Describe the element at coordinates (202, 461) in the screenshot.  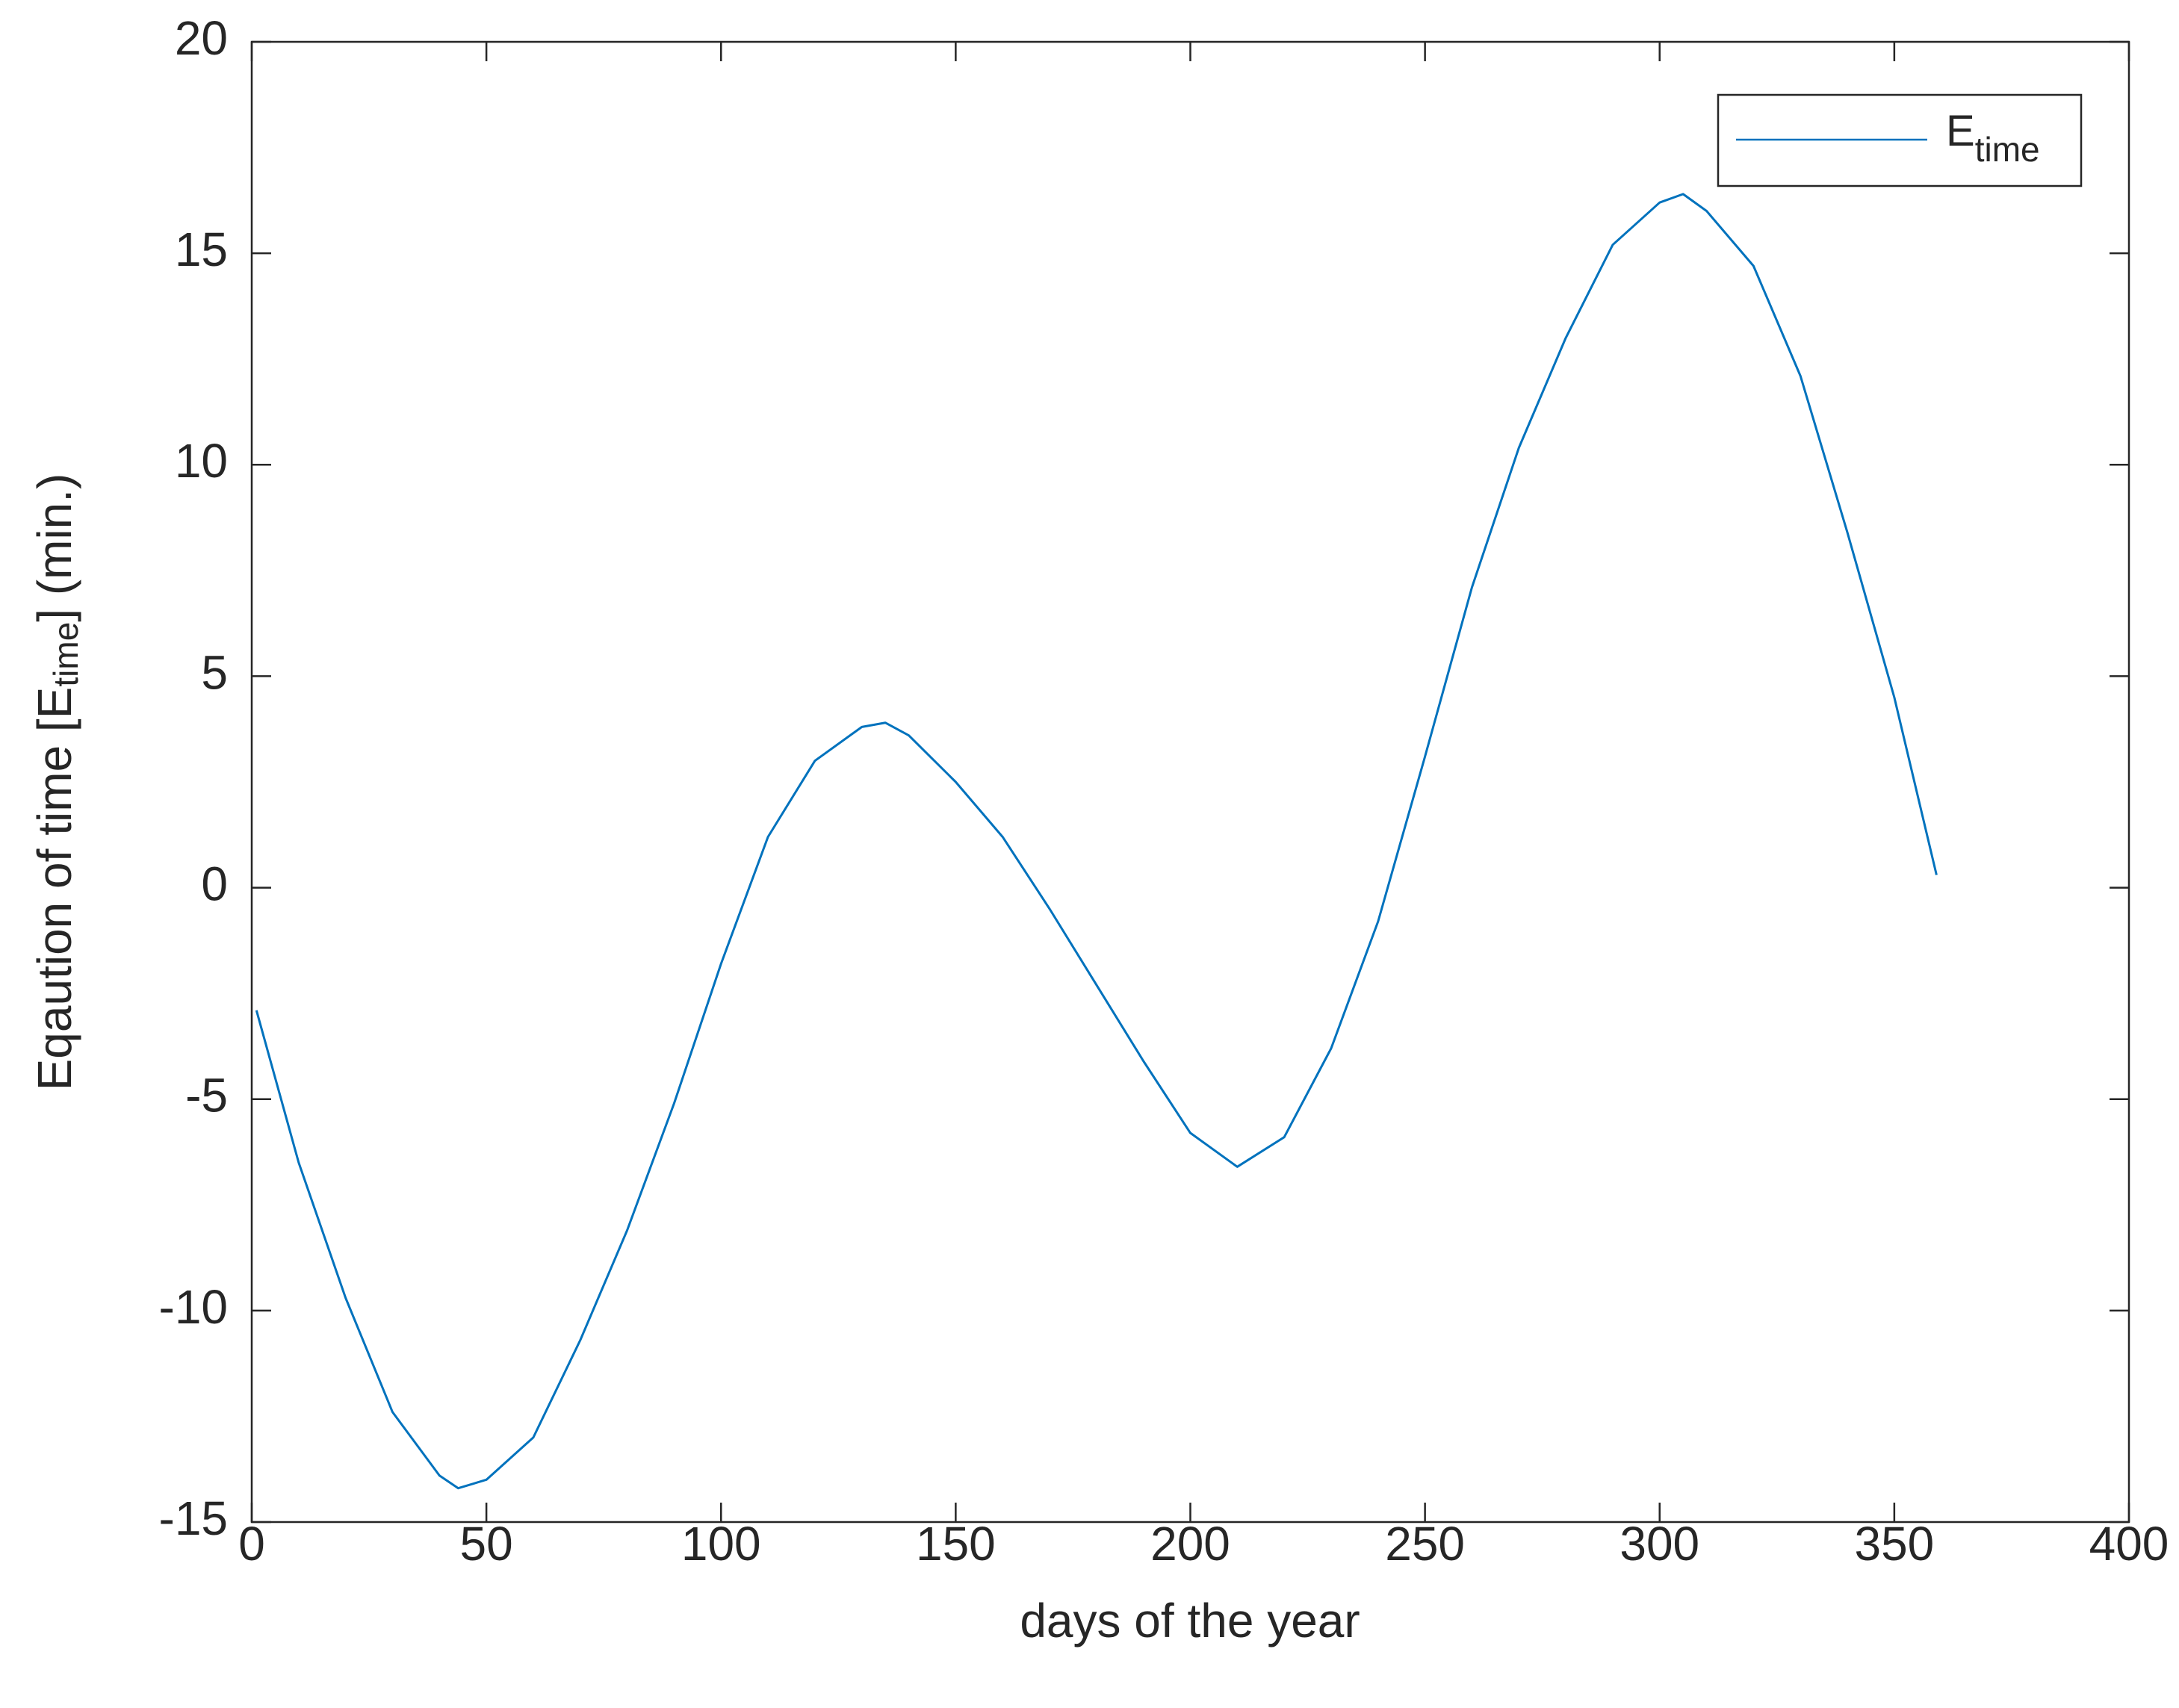
I see `y-tick-label: 10` at that location.